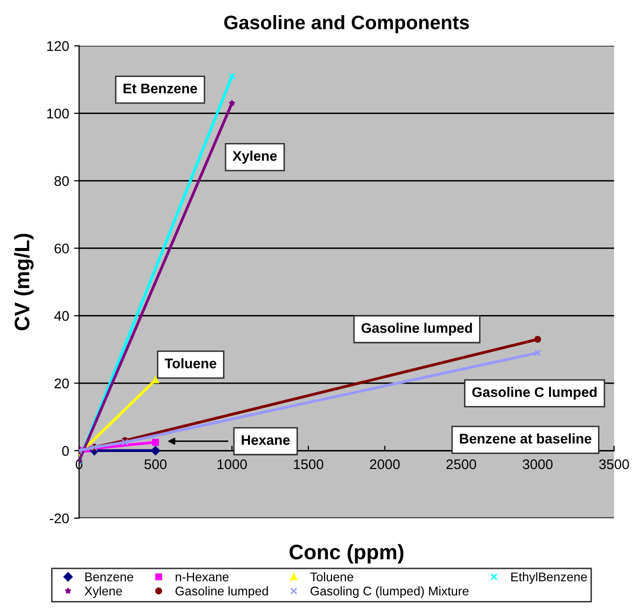  Describe the element at coordinates (332, 577) in the screenshot. I see `legend-label: Toluene` at that location.